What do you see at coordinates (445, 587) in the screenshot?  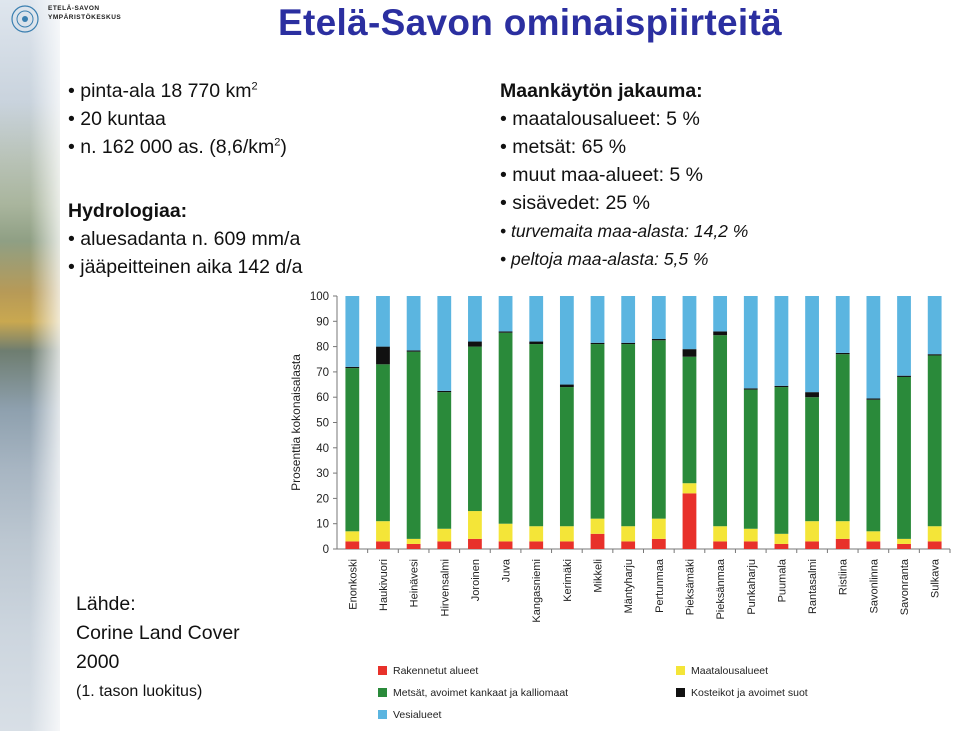 I see `x-tick-label: Hirvensalmi` at bounding box center [445, 587].